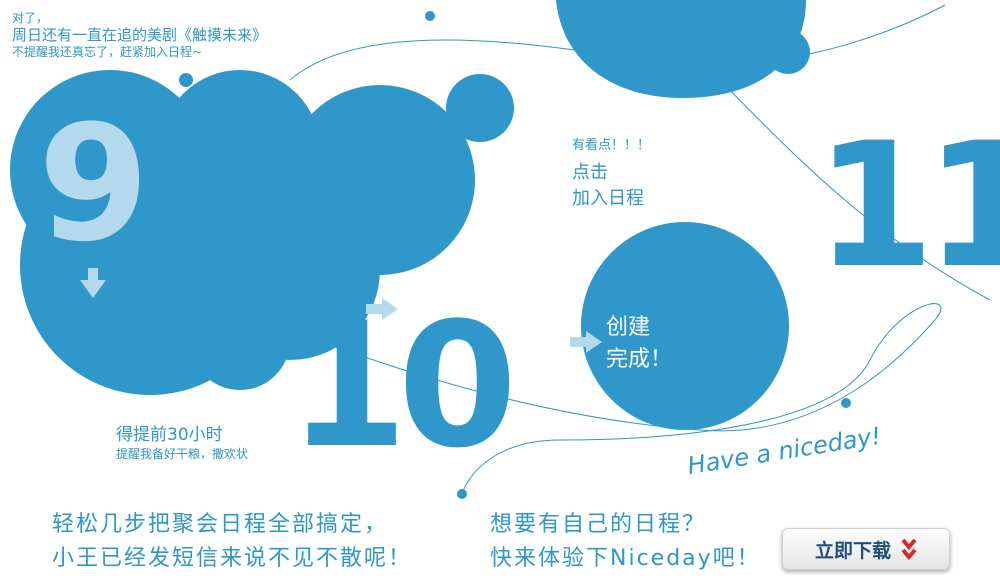 Image resolution: width=1000 pixels, height=580 pixels. What do you see at coordinates (625, 542) in the screenshot?
I see `bottom-mid-text: 想要有自己的日程？ 快来体验下Niceday吧！` at bounding box center [625, 542].